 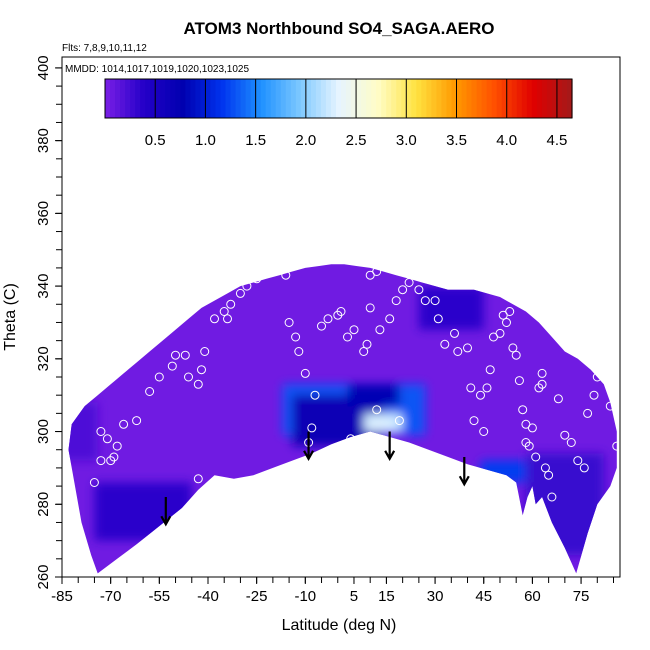 I want to click on colorbar-tick-label: 0.5, so click(x=155, y=140).